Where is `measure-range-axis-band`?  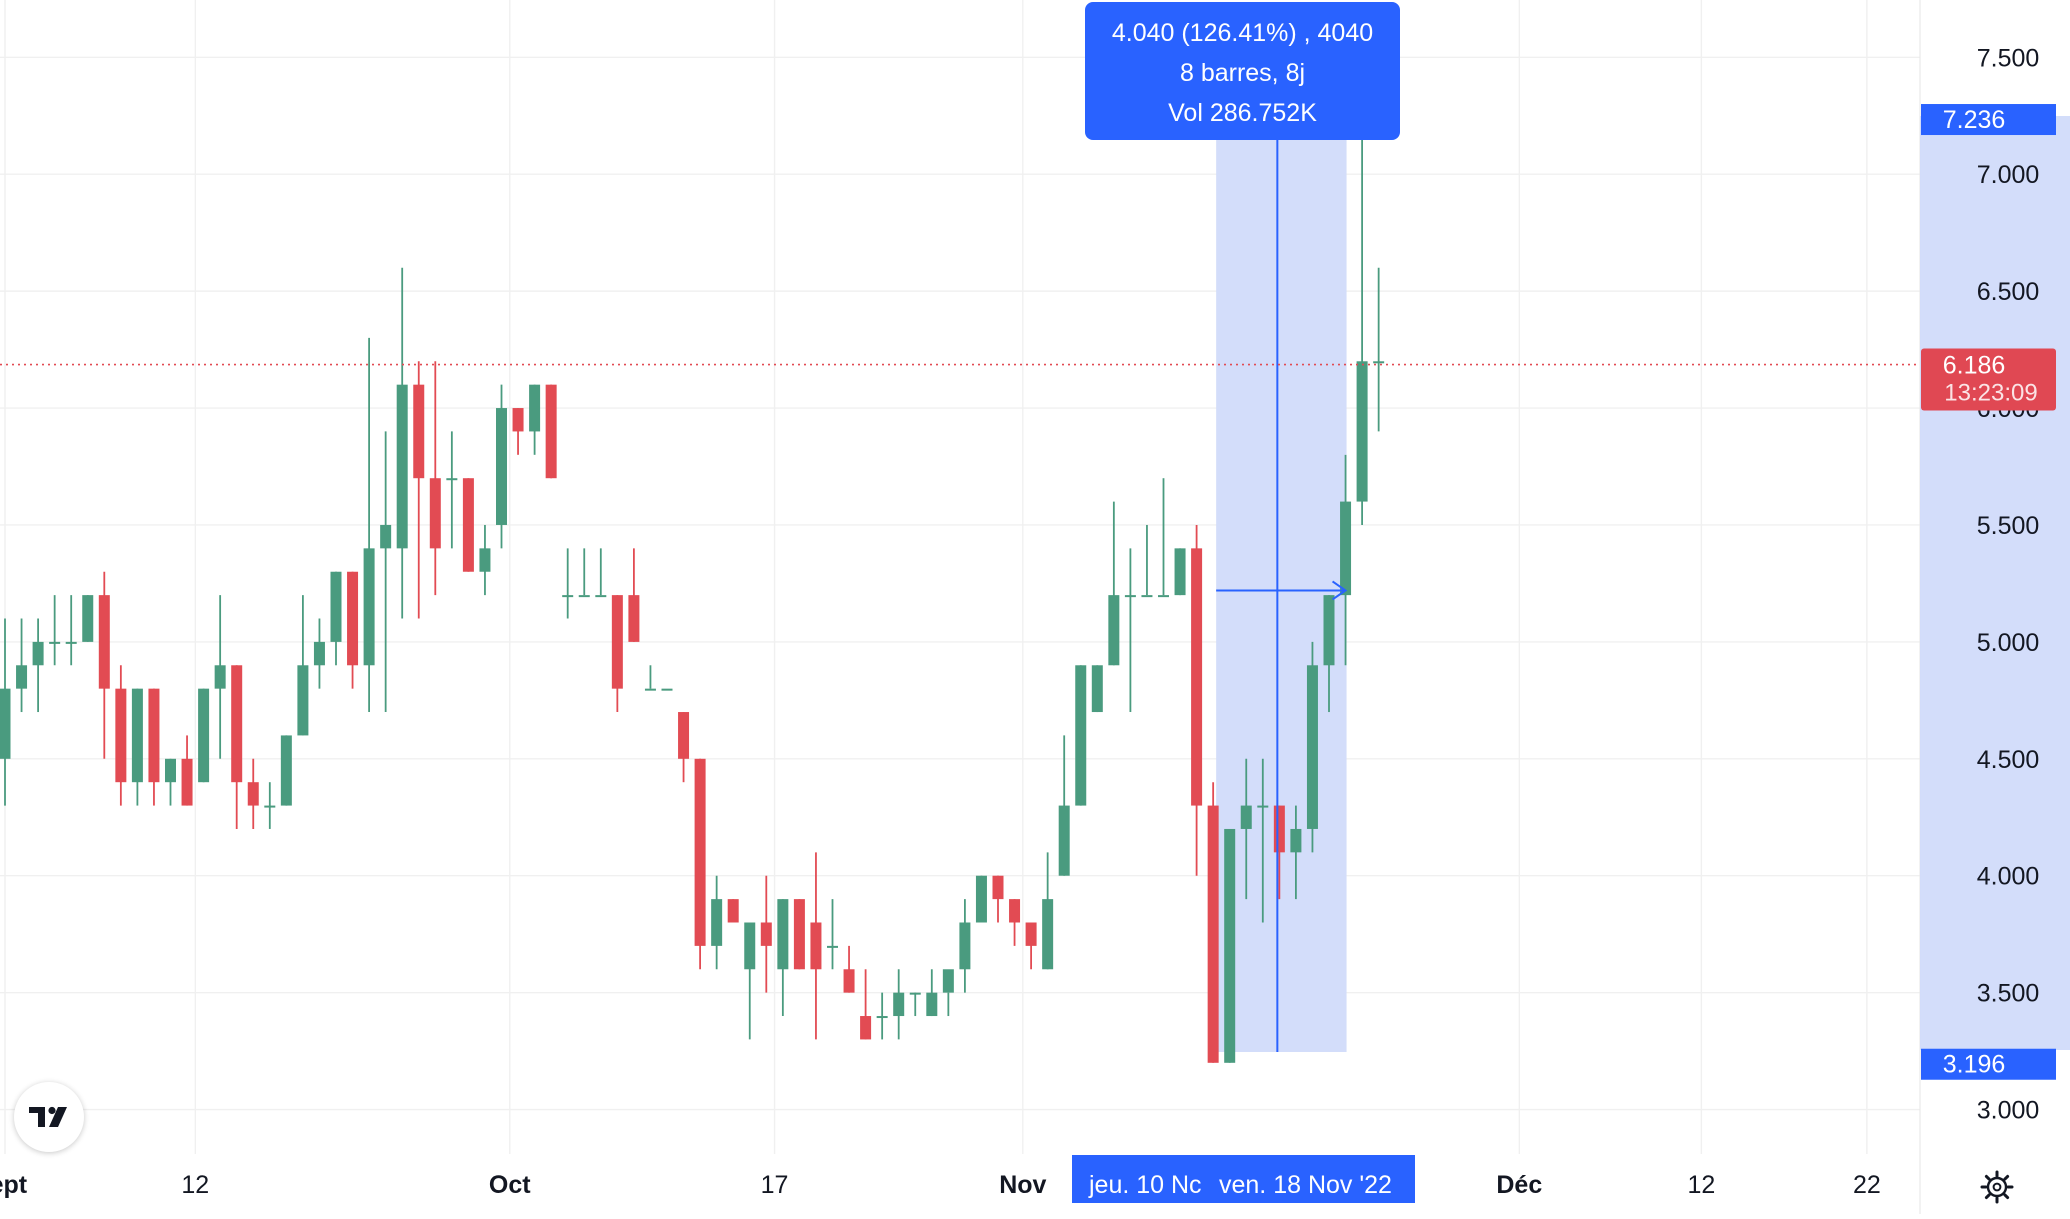
measure-range-axis-band is located at coordinates (1995, 583).